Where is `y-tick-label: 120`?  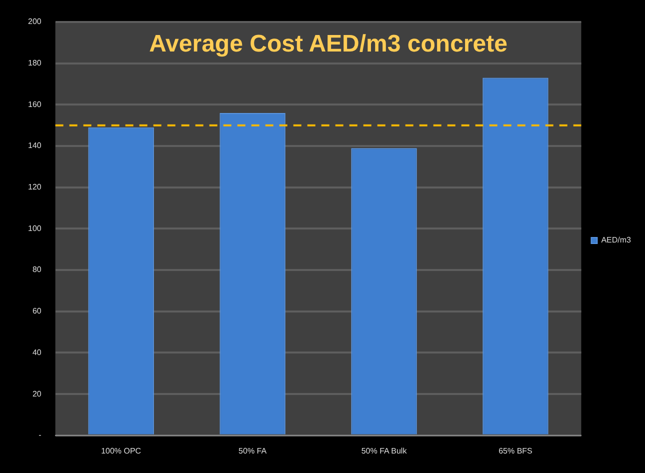 y-tick-label: 120 is located at coordinates (35, 187).